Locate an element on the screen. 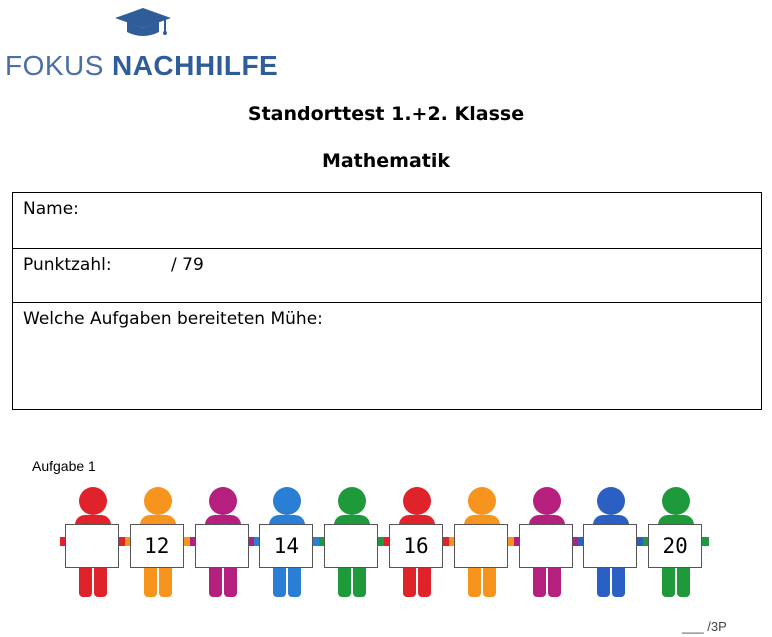  task-points: ___ /3P is located at coordinates (704, 626).